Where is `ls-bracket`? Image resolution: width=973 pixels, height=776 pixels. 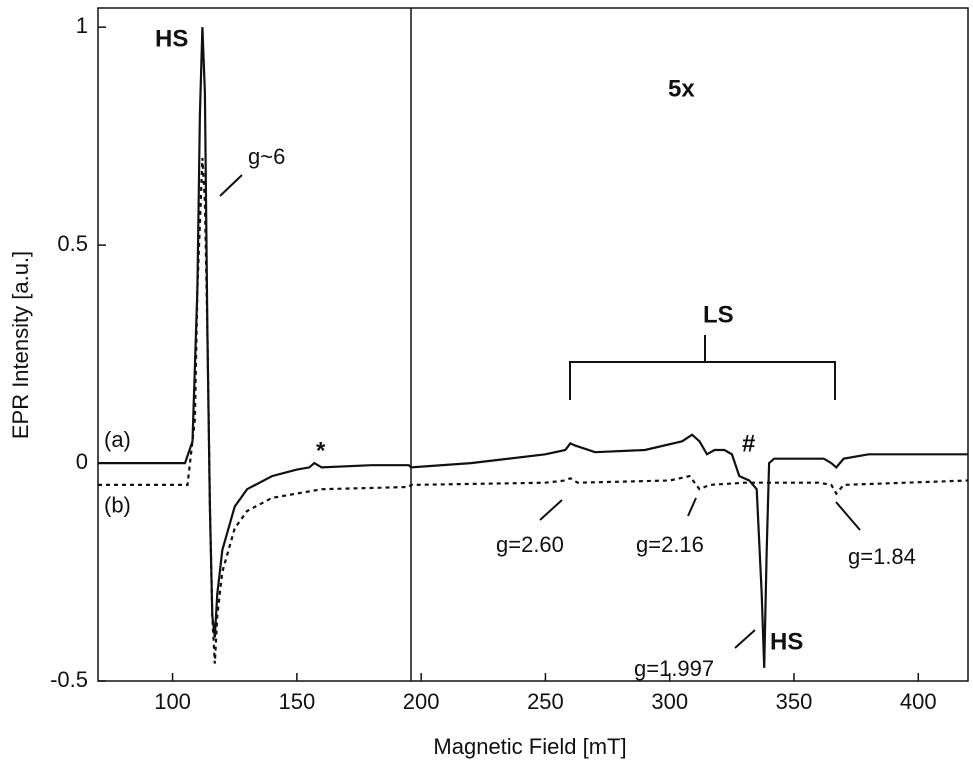
ls-bracket is located at coordinates (702, 367).